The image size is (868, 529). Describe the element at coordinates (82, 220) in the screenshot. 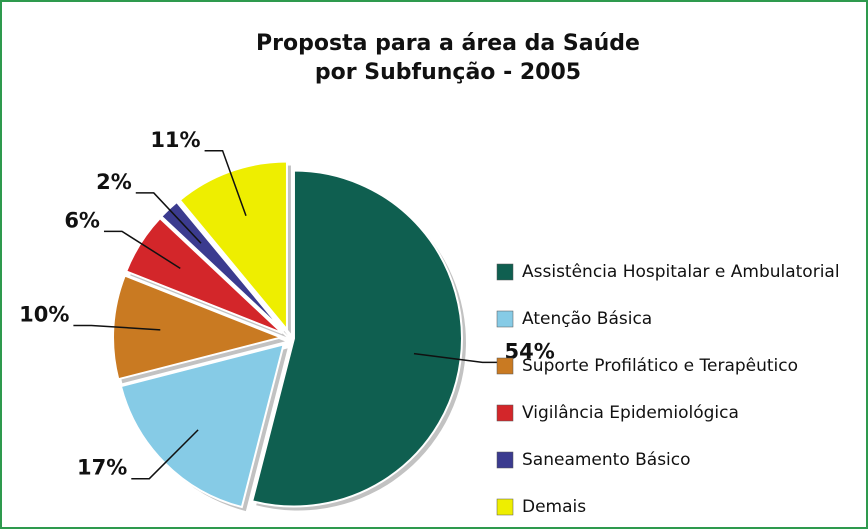

I see `data-label: 6%` at that location.